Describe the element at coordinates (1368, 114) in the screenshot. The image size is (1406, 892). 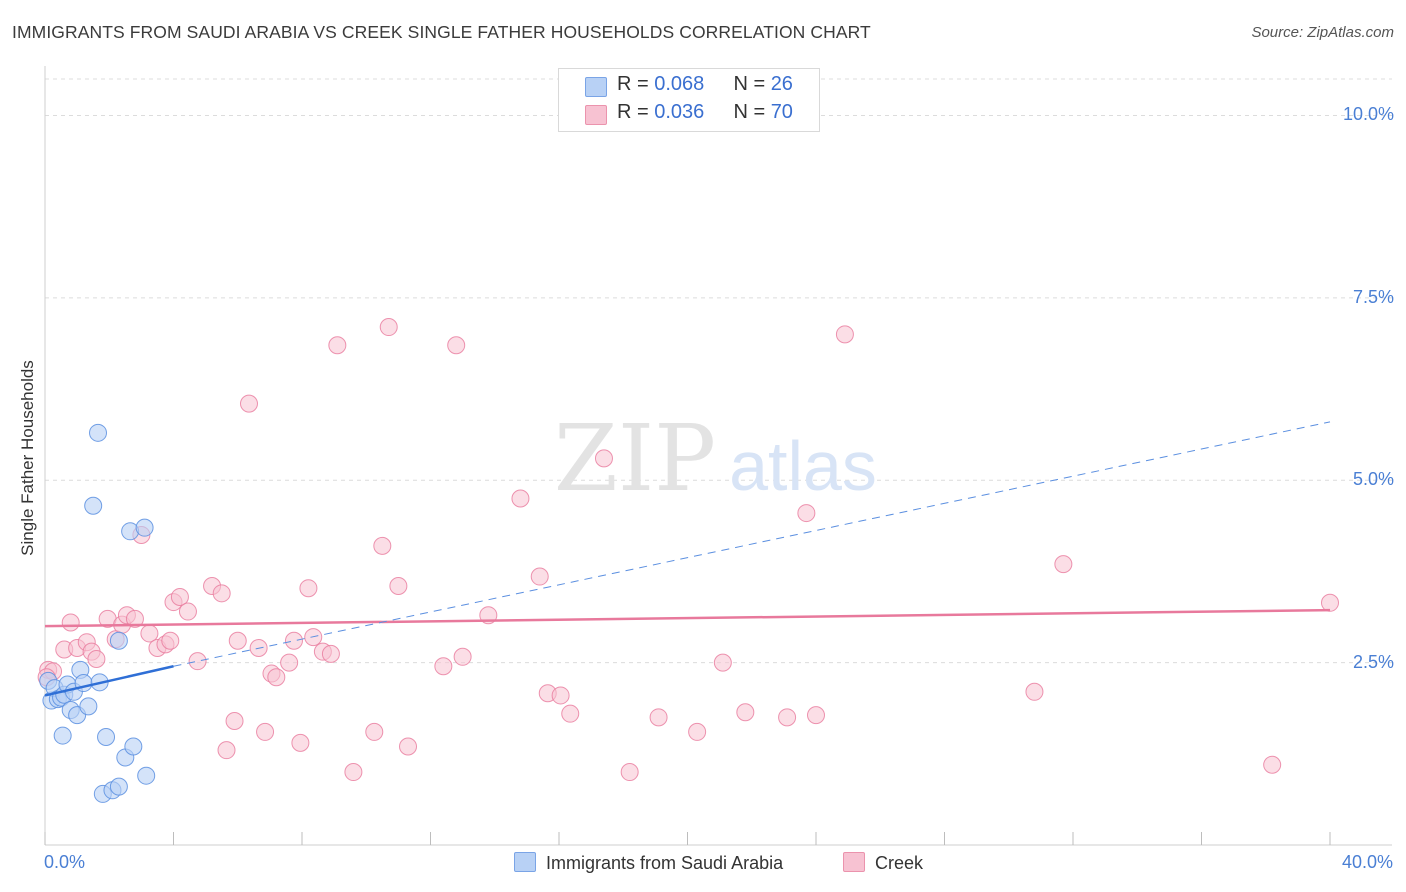
I see `y-tick-label-3: 10.0%` at that location.